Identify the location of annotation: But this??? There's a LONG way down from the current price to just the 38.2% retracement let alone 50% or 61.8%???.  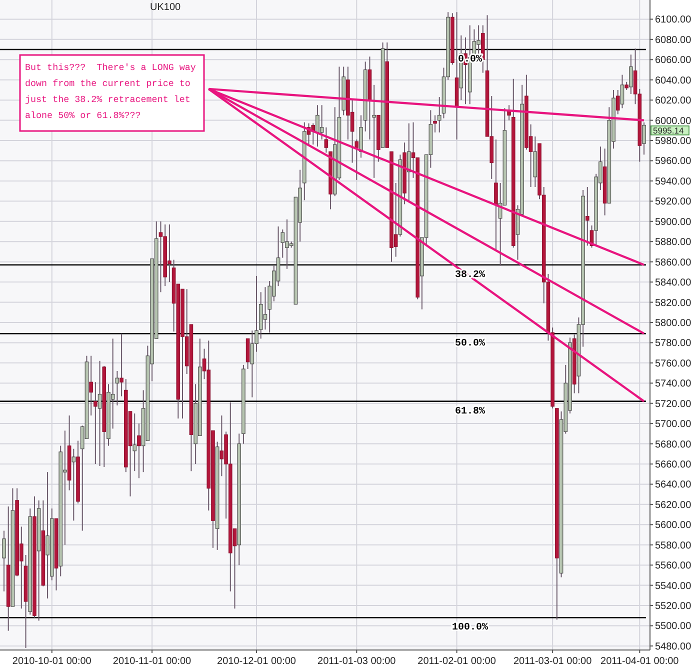
(110, 91).